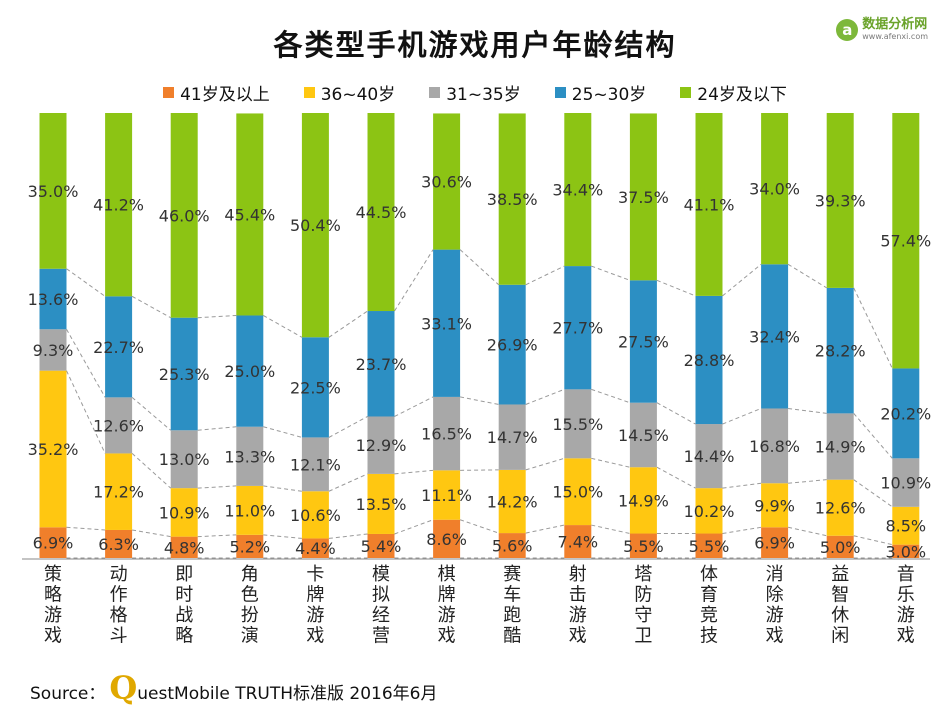 Image resolution: width=950 pixels, height=712 pixels. What do you see at coordinates (905, 413) in the screenshot?
I see `data-label: 20.2%` at bounding box center [905, 413].